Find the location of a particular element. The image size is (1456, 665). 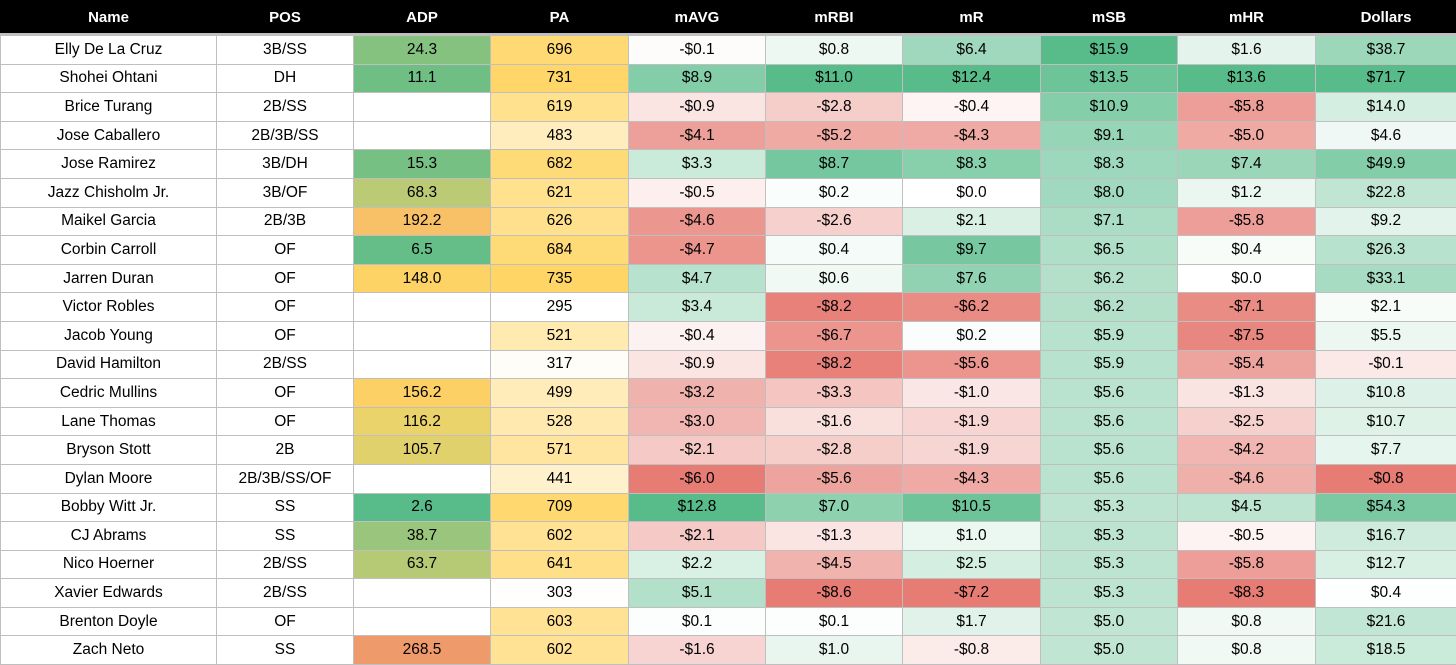

cell-mr: $2.1 is located at coordinates (971, 221).